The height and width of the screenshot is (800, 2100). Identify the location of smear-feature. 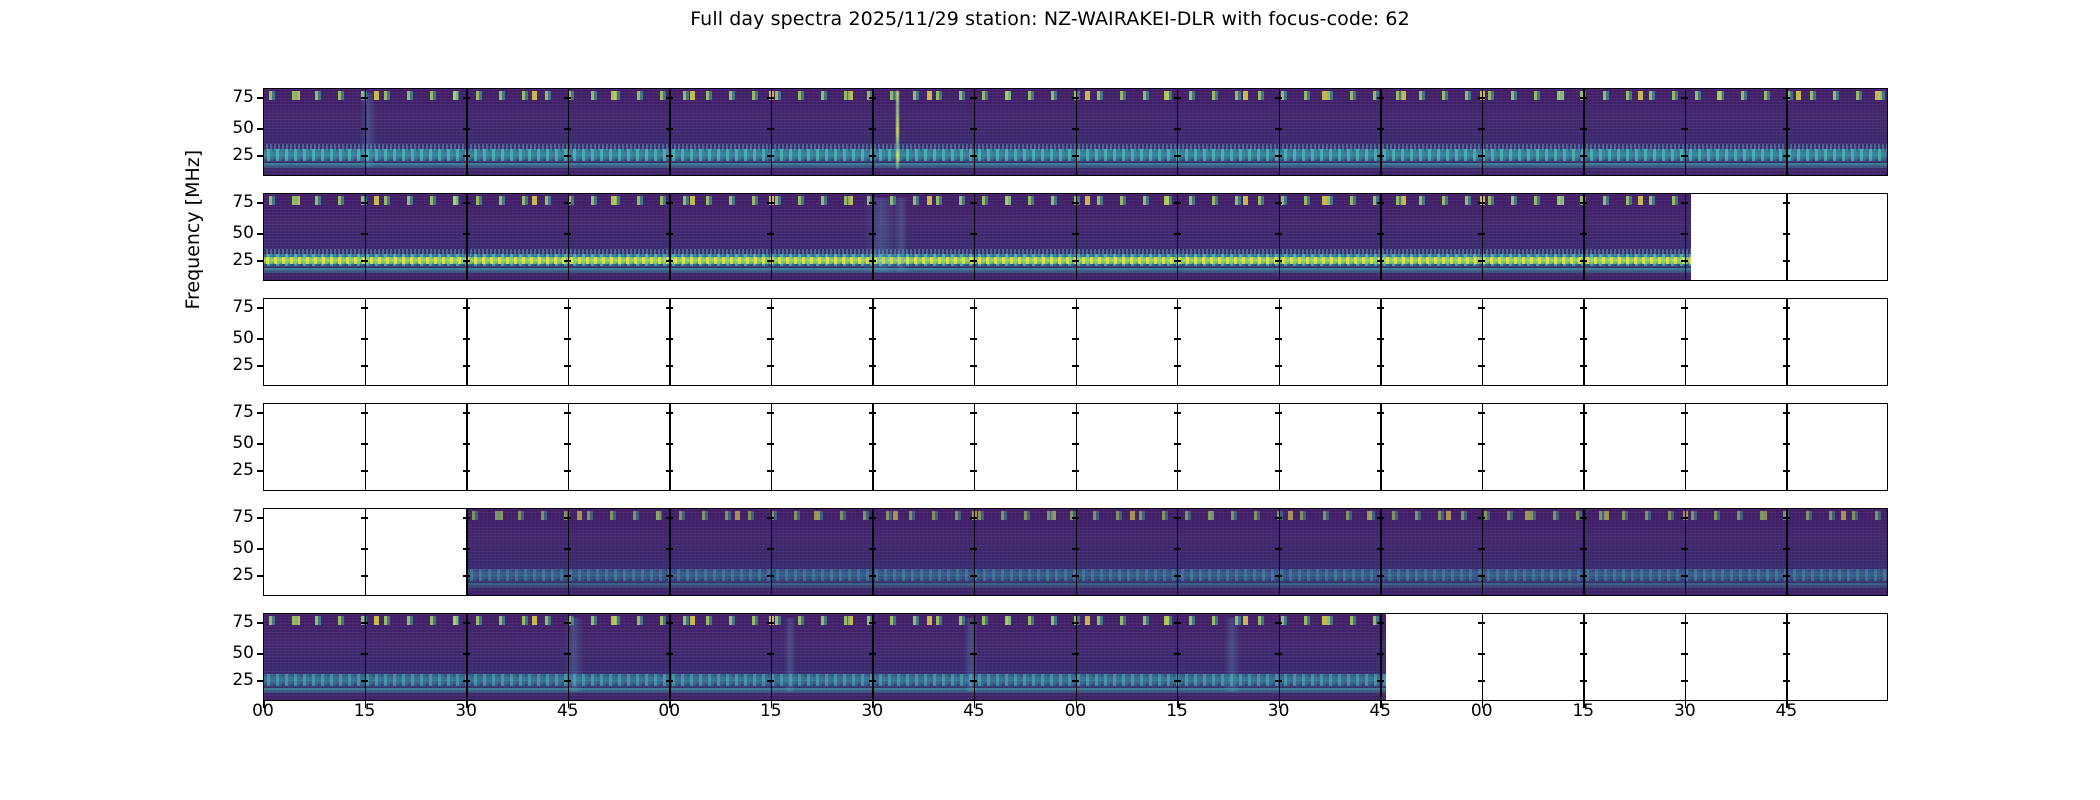
(368, 130).